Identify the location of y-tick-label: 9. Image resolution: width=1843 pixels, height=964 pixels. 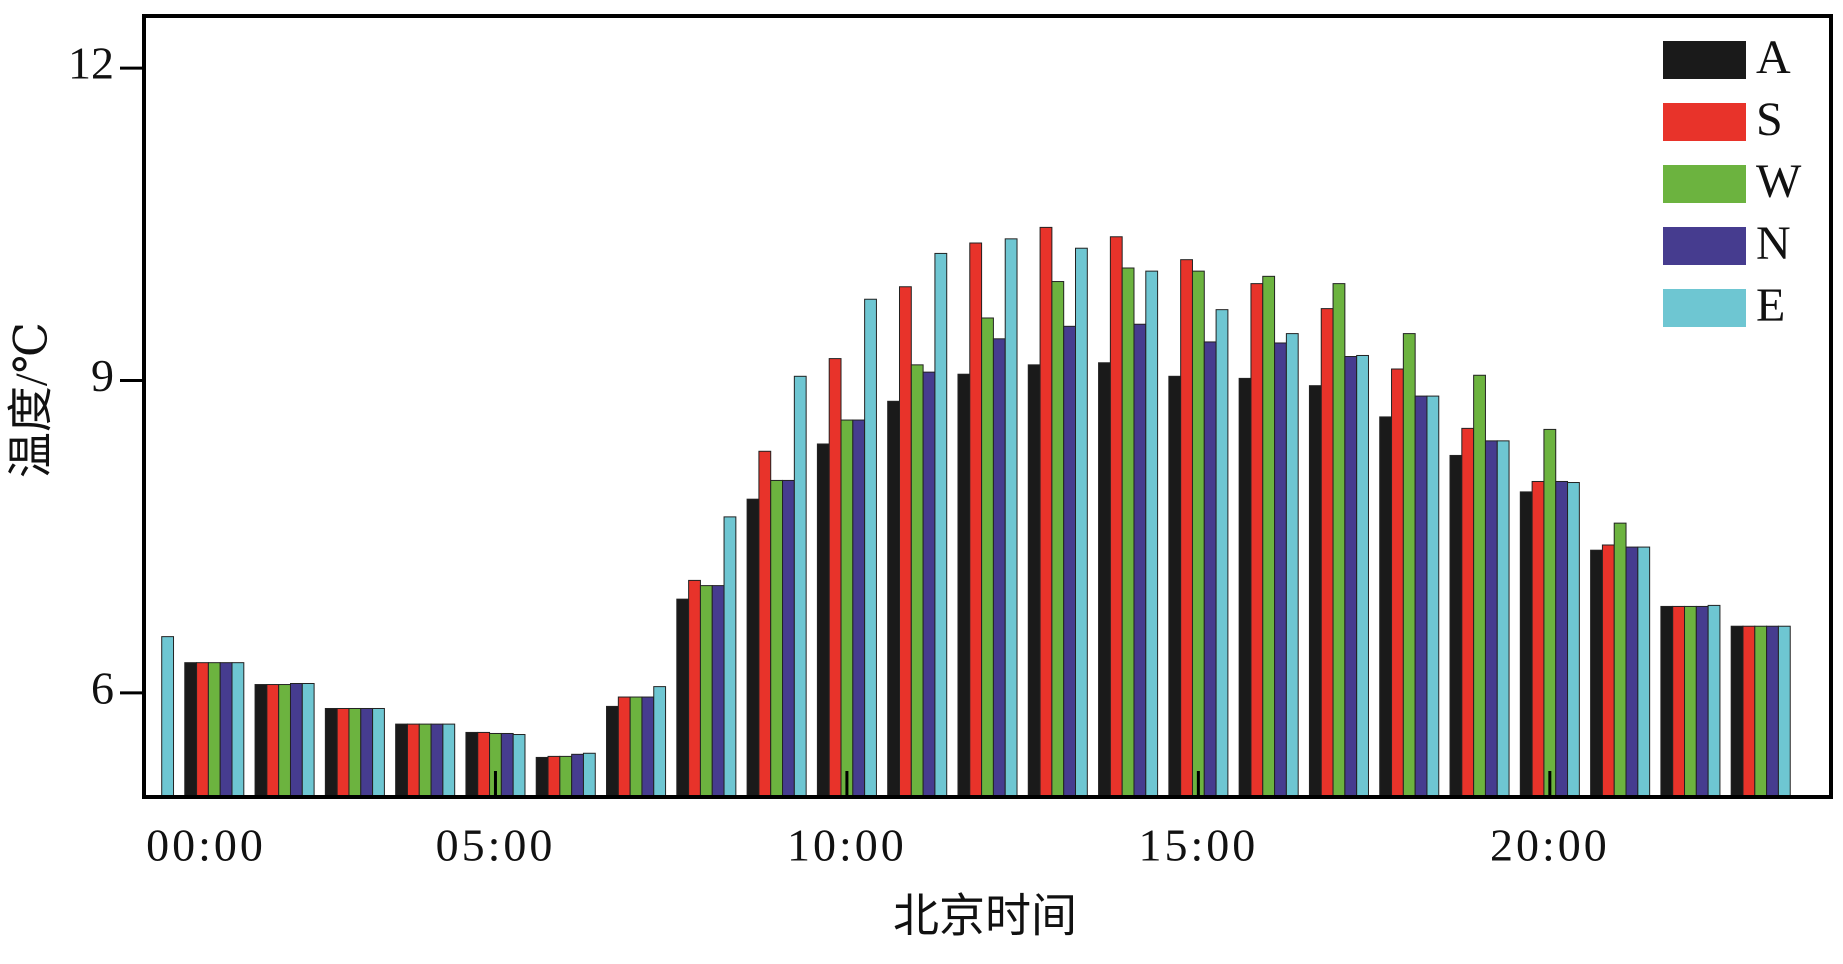
(102, 375).